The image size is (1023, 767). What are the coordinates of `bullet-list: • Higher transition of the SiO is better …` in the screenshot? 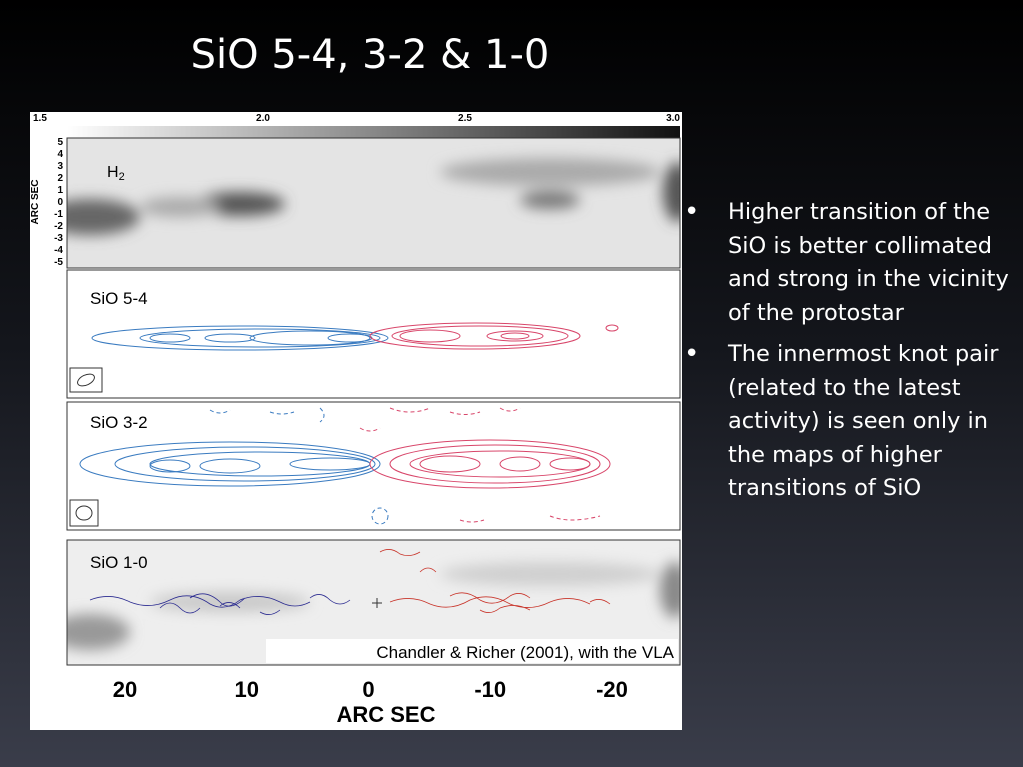 It's located at (849, 355).